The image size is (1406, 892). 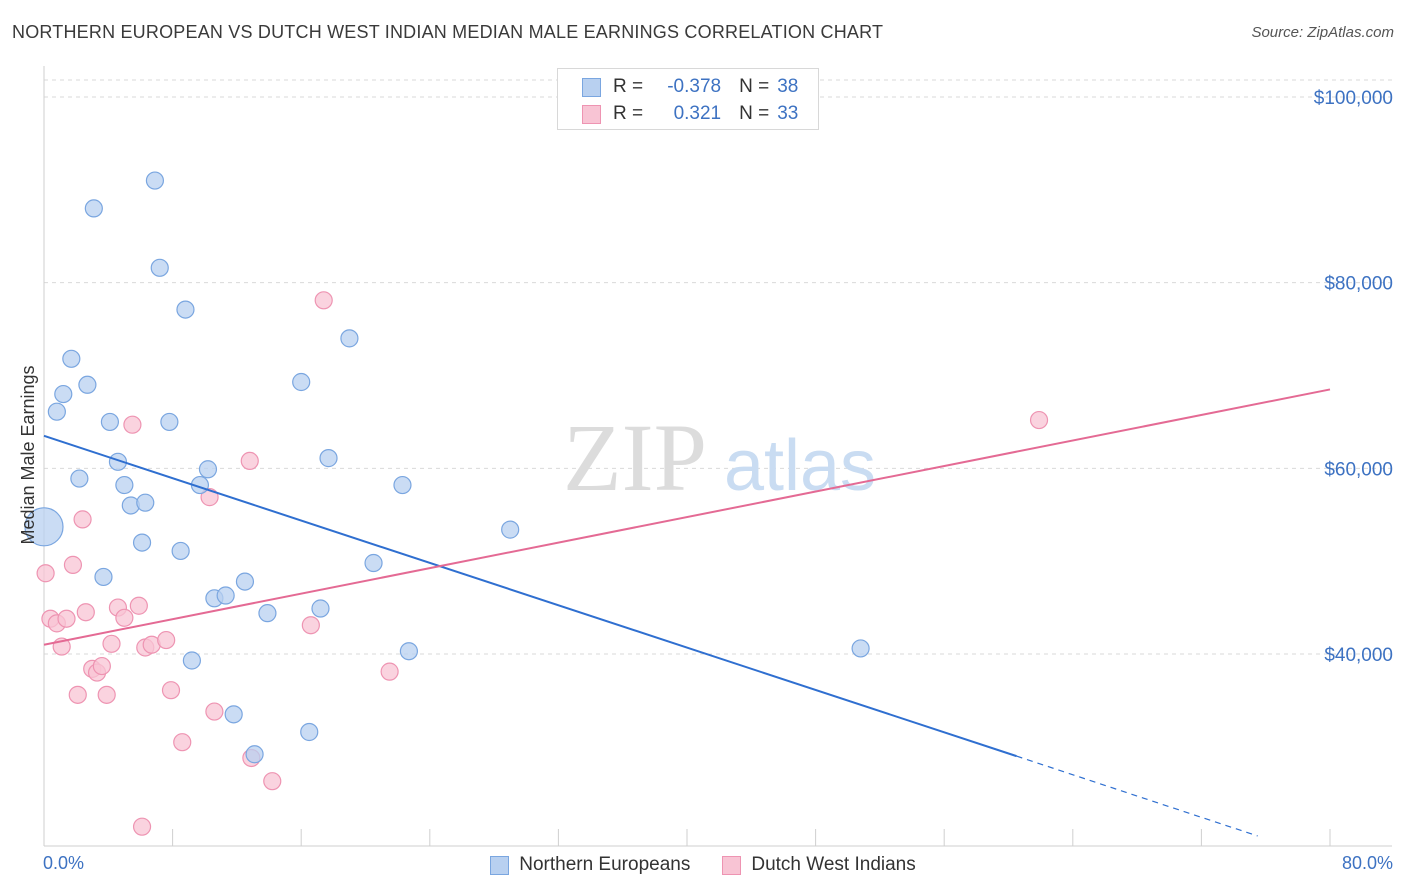 What do you see at coordinates (28, 454) in the screenshot?
I see `y-axis-label: Median Male Earnings` at bounding box center [28, 454].